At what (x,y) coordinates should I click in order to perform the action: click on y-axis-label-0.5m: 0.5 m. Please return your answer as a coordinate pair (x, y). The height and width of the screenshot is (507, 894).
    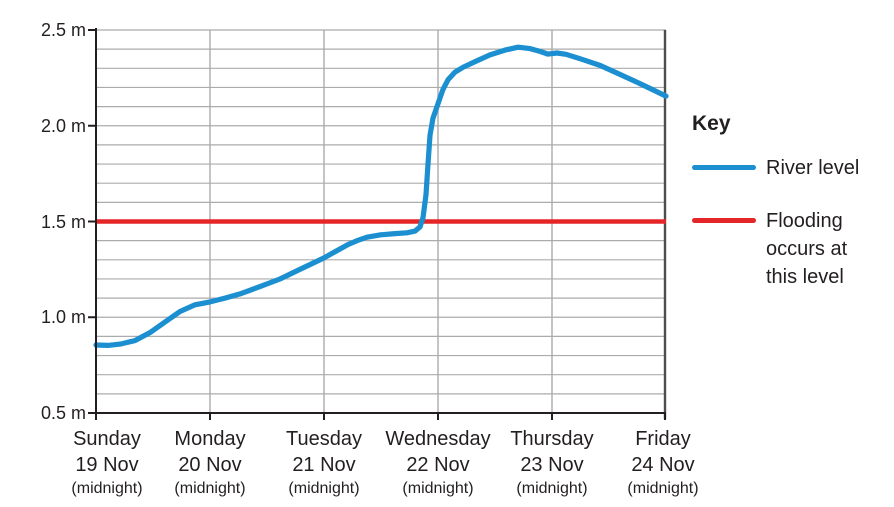
    Looking at the image, I should click on (63, 413).